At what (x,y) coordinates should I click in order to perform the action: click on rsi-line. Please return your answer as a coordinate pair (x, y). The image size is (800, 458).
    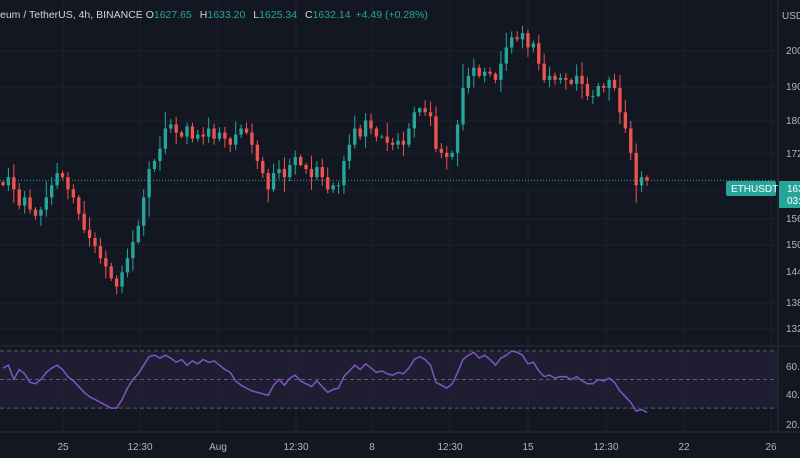
    Looking at the image, I should click on (325, 382).